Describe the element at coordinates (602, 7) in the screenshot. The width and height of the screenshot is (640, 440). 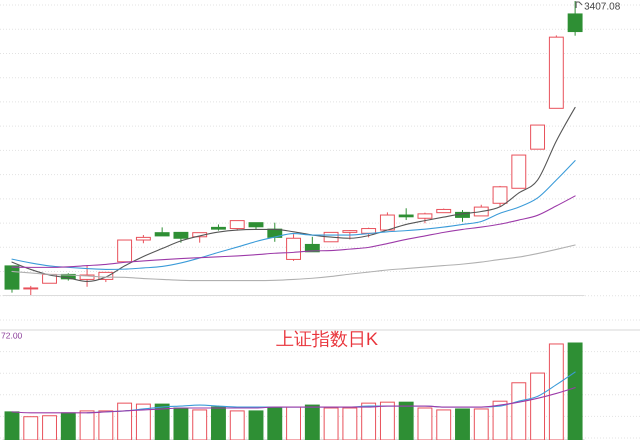
I see `annotation: 3407.08` at that location.